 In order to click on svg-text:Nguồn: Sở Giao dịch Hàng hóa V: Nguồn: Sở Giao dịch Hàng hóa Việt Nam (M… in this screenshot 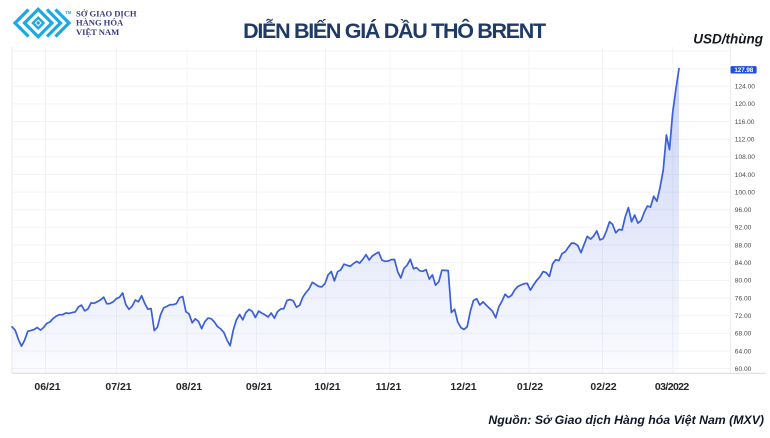, I will do `click(626, 420)`.